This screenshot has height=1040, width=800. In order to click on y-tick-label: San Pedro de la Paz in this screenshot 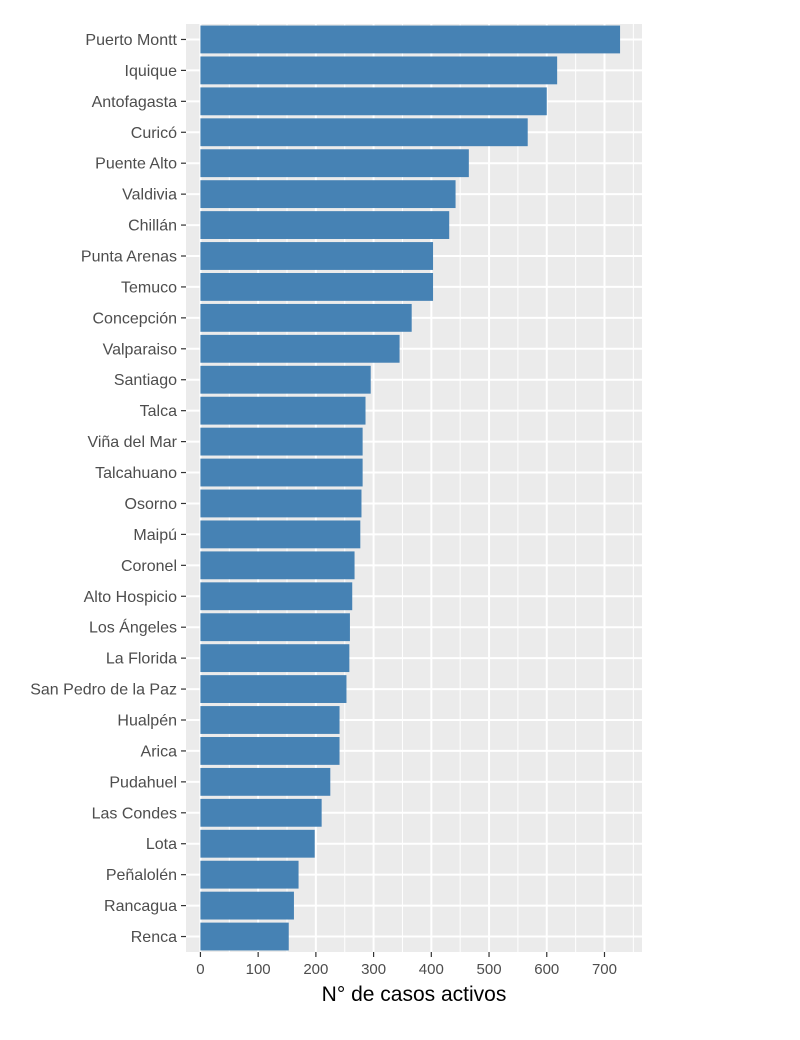, I will do `click(103, 690)`.